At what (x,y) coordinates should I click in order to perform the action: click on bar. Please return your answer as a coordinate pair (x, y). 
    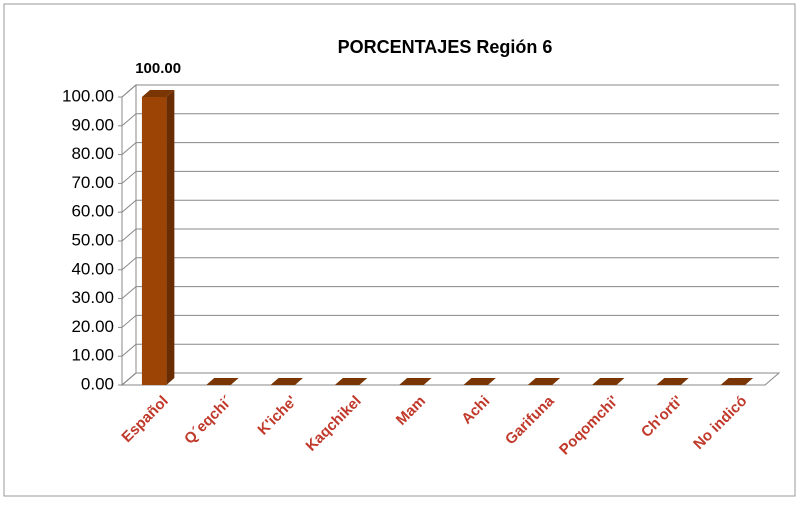
    Looking at the image, I should click on (154, 241).